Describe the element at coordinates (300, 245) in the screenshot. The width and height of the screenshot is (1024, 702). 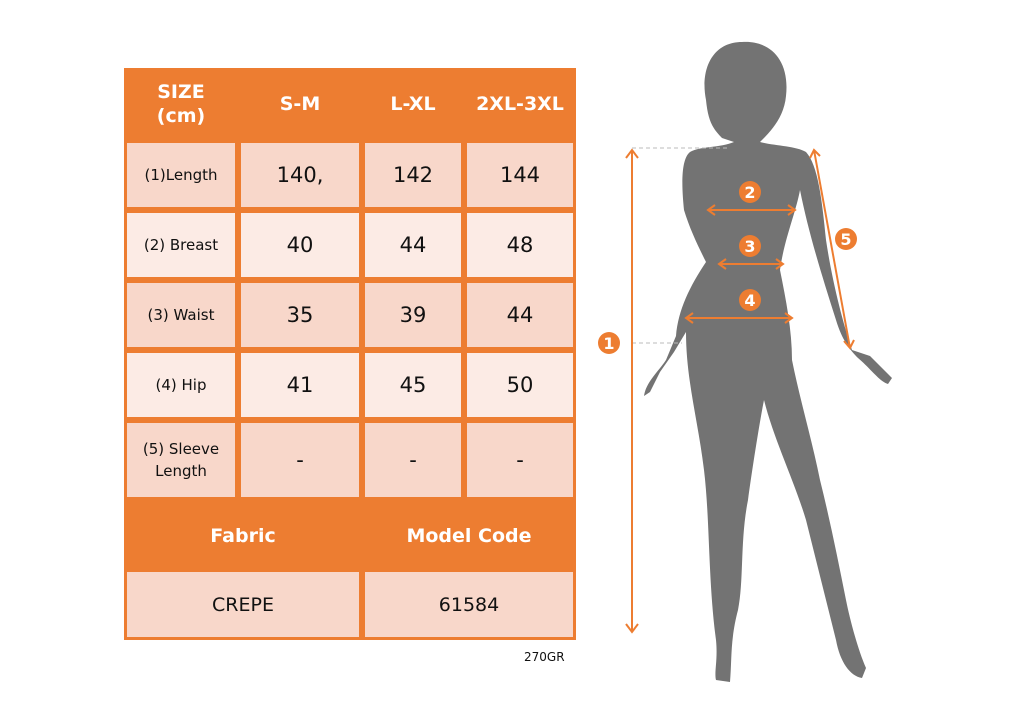
I see `row-value: 40` at that location.